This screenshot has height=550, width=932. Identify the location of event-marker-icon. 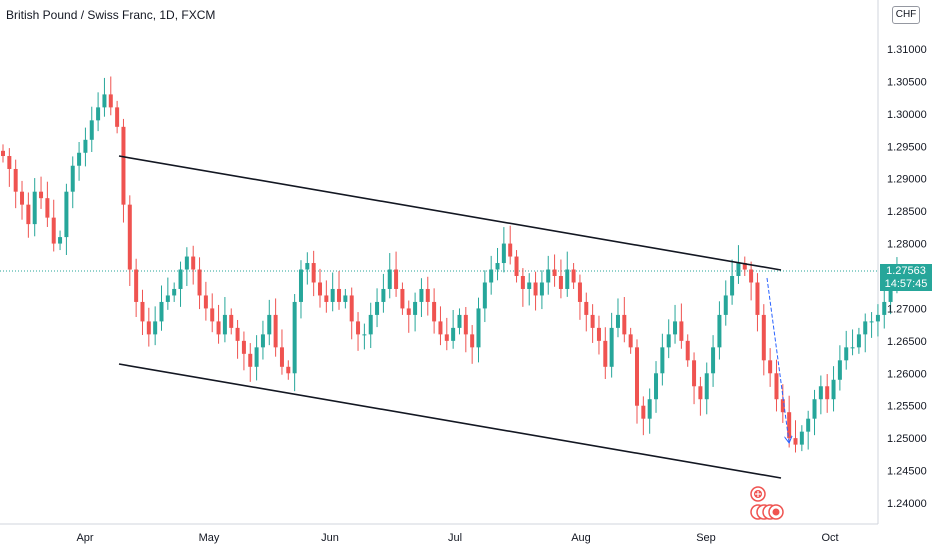
(758, 494).